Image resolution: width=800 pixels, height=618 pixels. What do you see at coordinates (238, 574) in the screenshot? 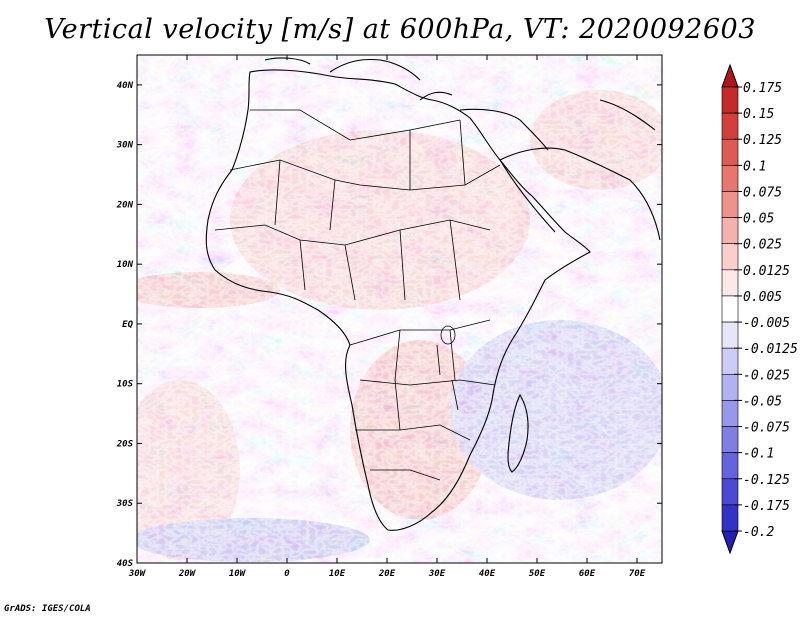
I see `x-tick-label: 10W` at bounding box center [238, 574].